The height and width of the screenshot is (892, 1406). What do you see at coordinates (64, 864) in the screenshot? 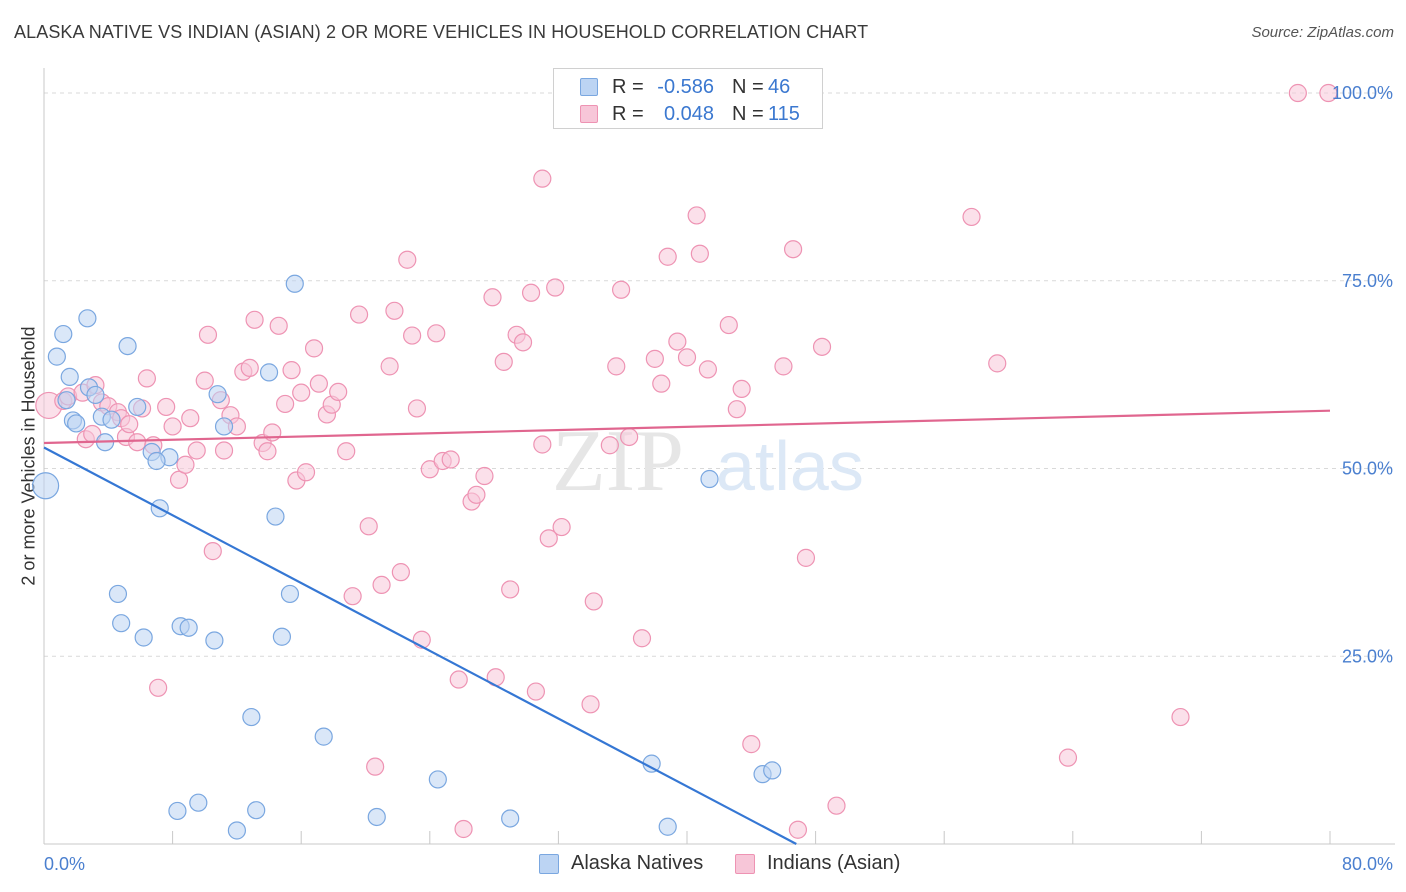
I see `x-tick-label: 0.0%` at bounding box center [64, 864].